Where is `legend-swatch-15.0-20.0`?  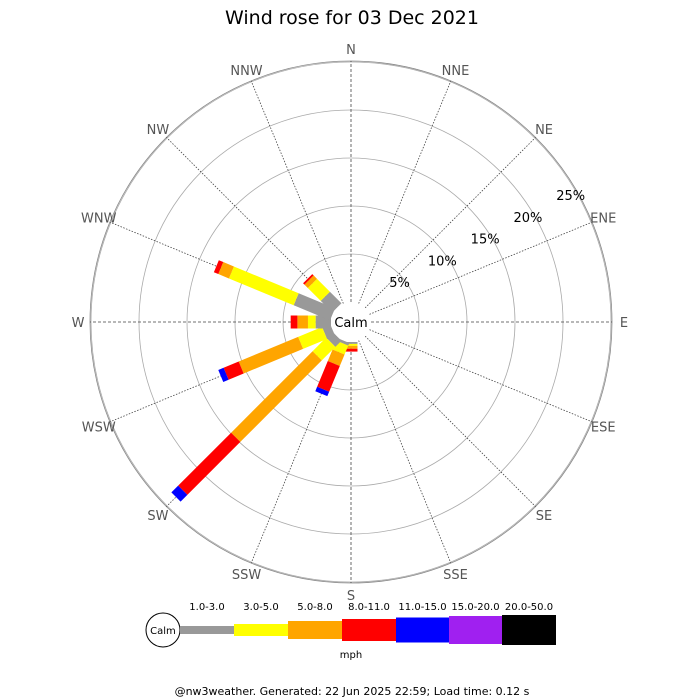
legend-swatch-15.0-20.0 is located at coordinates (475, 630).